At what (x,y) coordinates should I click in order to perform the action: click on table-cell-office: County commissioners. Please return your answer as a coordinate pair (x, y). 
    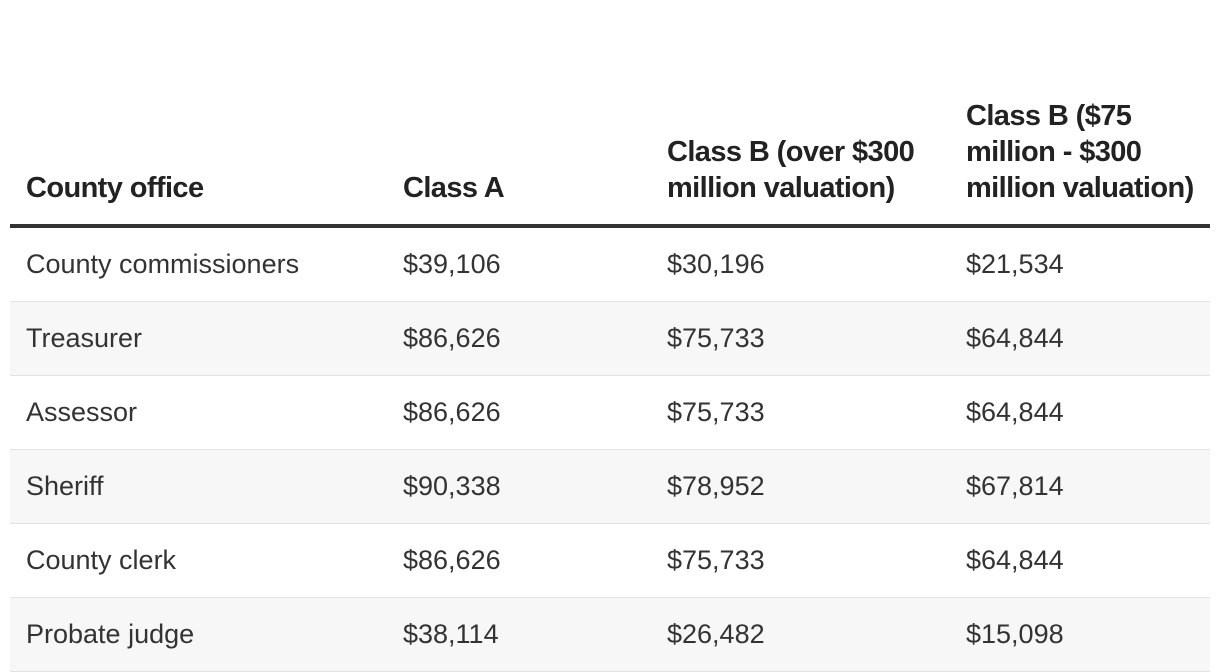
    Looking at the image, I should click on (198, 264).